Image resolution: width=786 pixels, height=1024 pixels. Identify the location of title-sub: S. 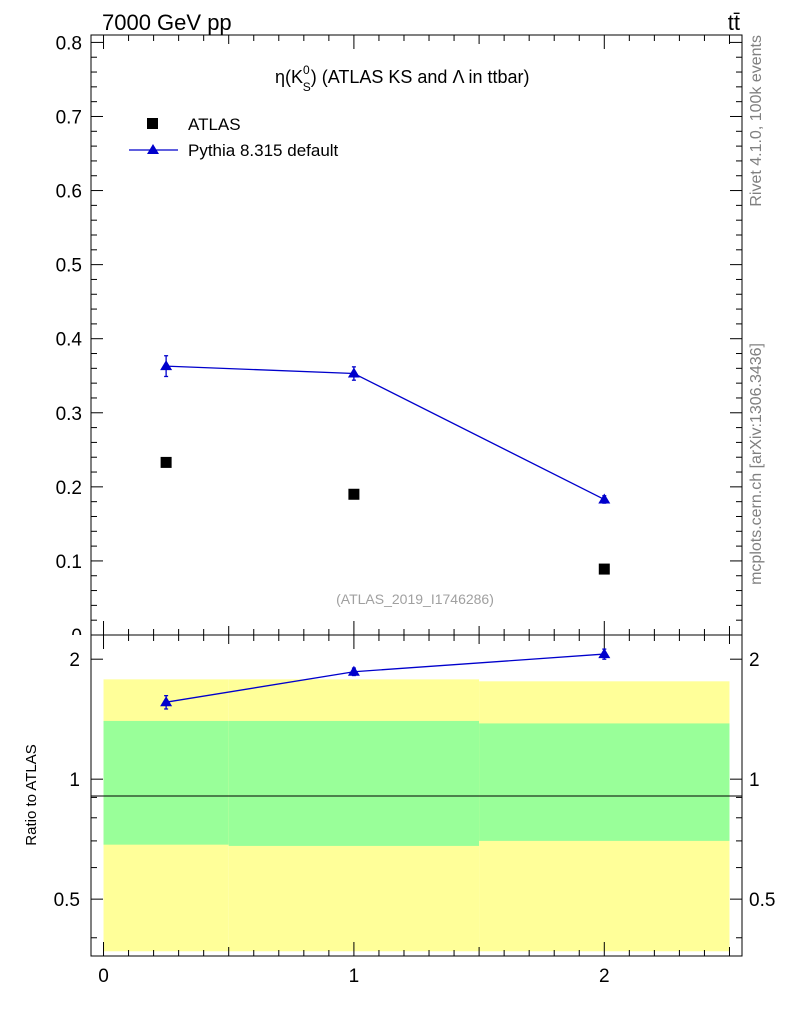
(307, 87).